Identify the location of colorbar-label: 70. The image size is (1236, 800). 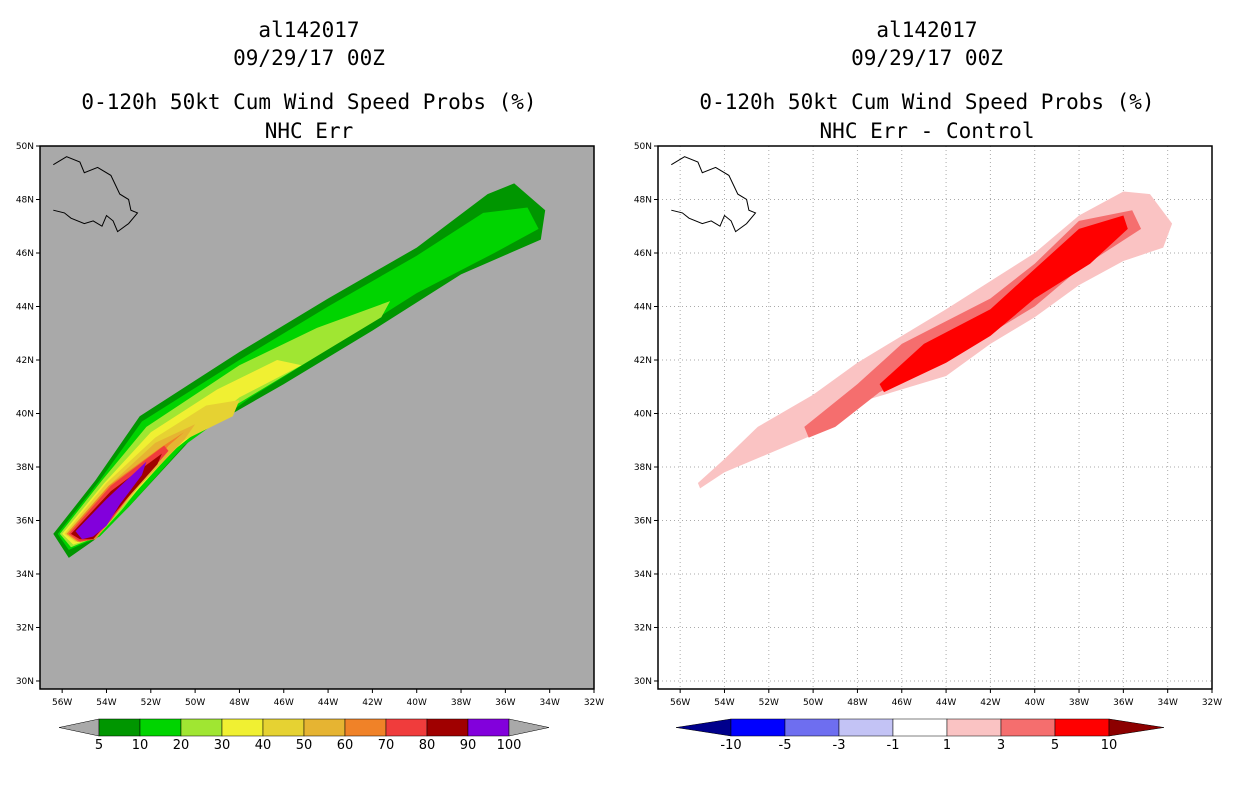
(386, 745).